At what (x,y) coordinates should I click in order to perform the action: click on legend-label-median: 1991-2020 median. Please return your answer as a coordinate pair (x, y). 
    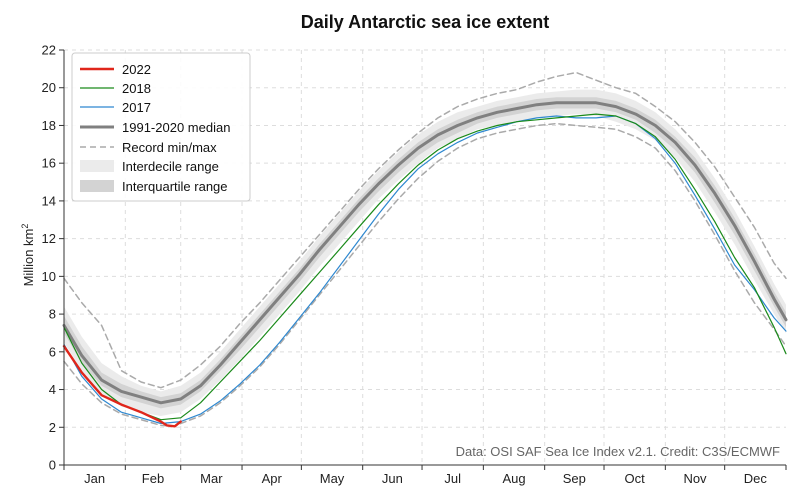
    Looking at the image, I should click on (176, 127).